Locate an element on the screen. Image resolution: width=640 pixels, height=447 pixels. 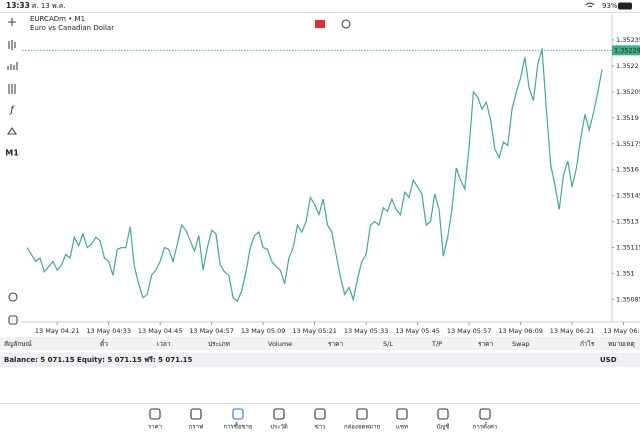
tab-label: ราคา is located at coordinates (155, 427).